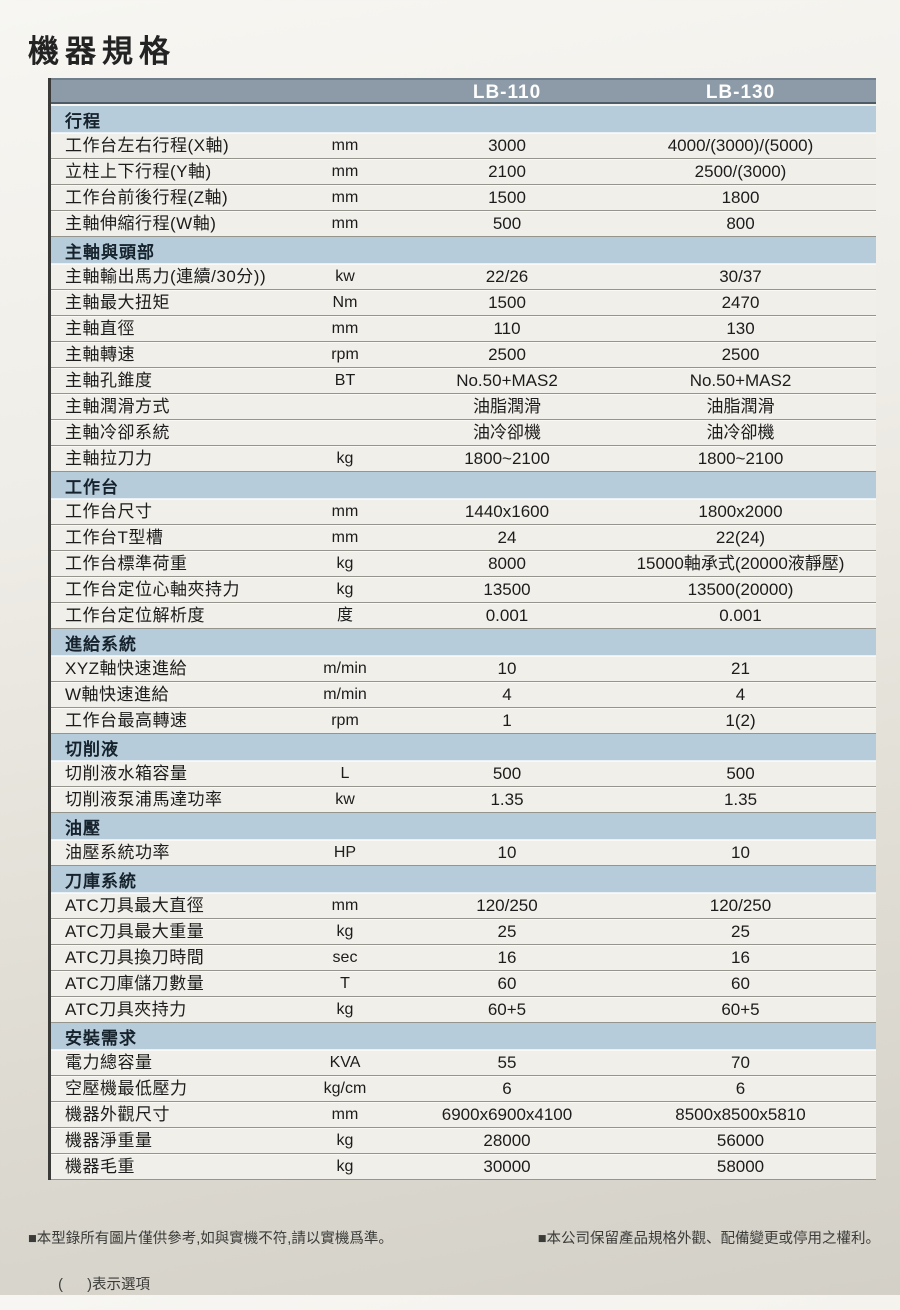  I want to click on spec-value-lb110: 6, so click(507, 1088).